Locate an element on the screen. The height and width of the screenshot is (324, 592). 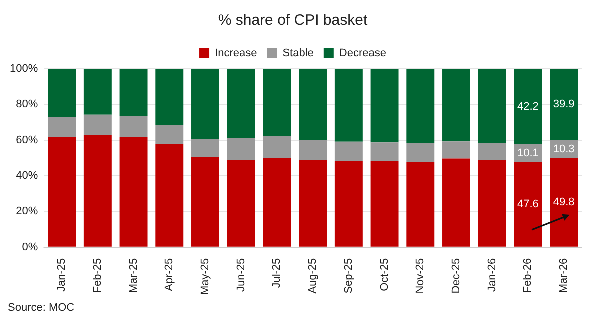
y-tick-label: 100% is located at coordinates (24, 69).